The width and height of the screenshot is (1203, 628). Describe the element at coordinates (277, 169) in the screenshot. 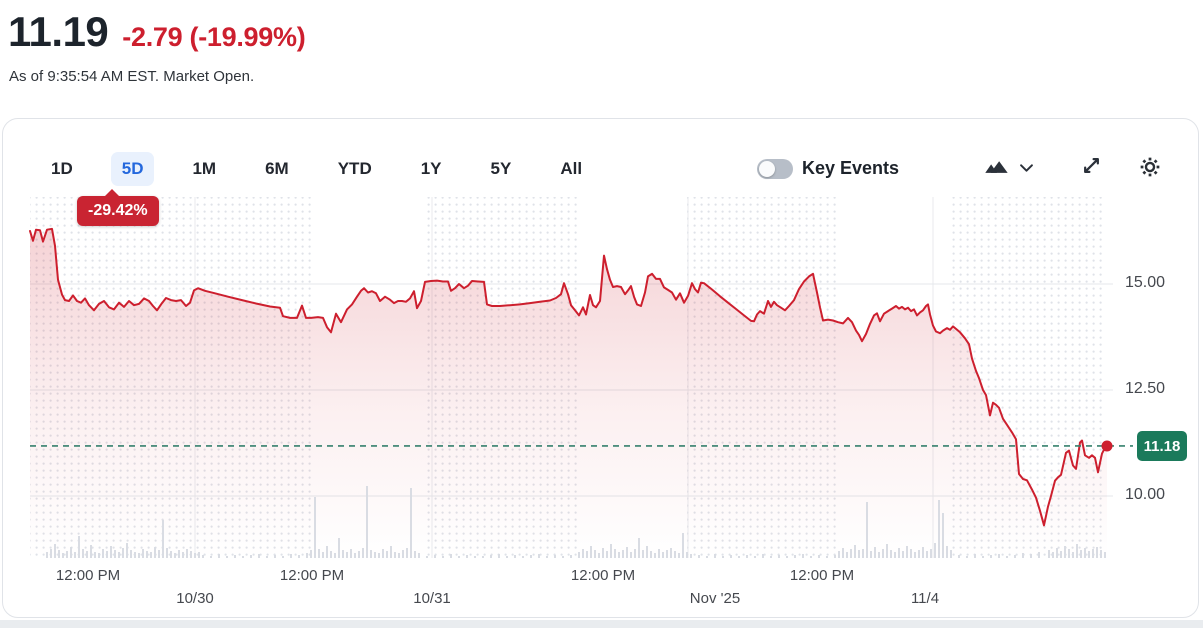

I see `tab-6m: 6M` at that location.